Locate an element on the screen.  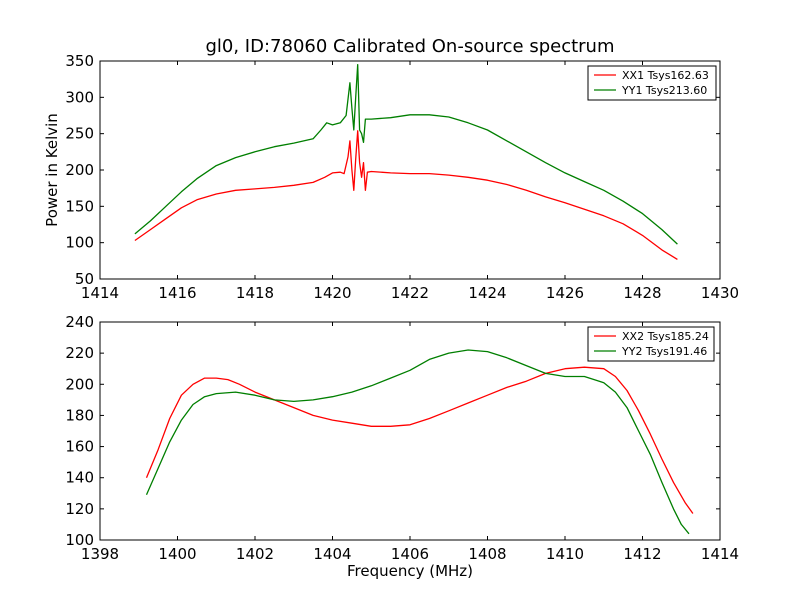
x-tick-label: 1410 is located at coordinates (565, 554).